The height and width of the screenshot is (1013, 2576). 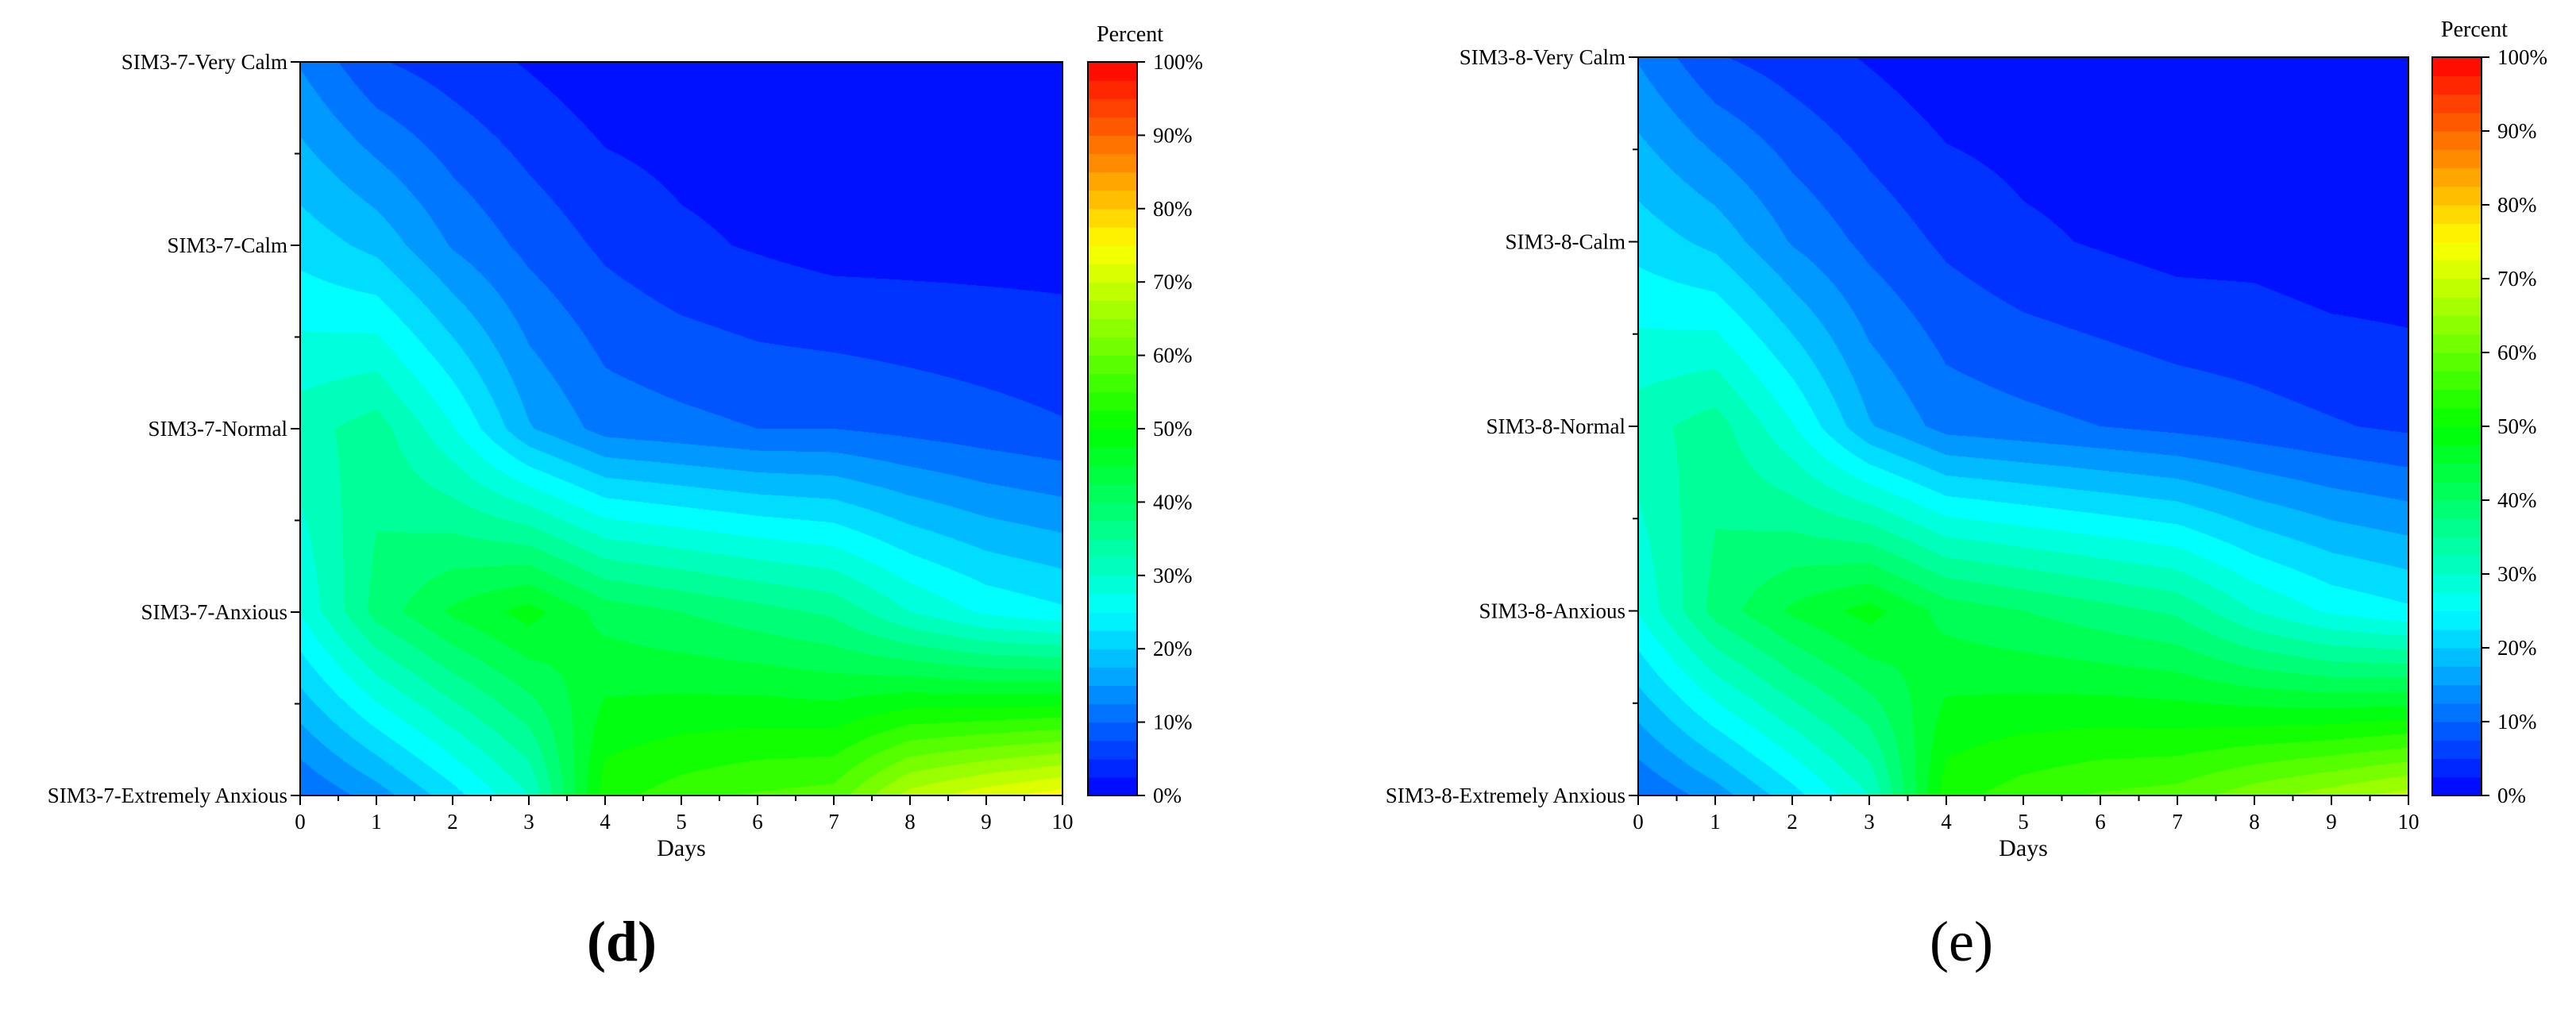 What do you see at coordinates (1505, 795) in the screenshot?
I see `y-tick-label: SIM3-8-Extremely Anxious` at bounding box center [1505, 795].